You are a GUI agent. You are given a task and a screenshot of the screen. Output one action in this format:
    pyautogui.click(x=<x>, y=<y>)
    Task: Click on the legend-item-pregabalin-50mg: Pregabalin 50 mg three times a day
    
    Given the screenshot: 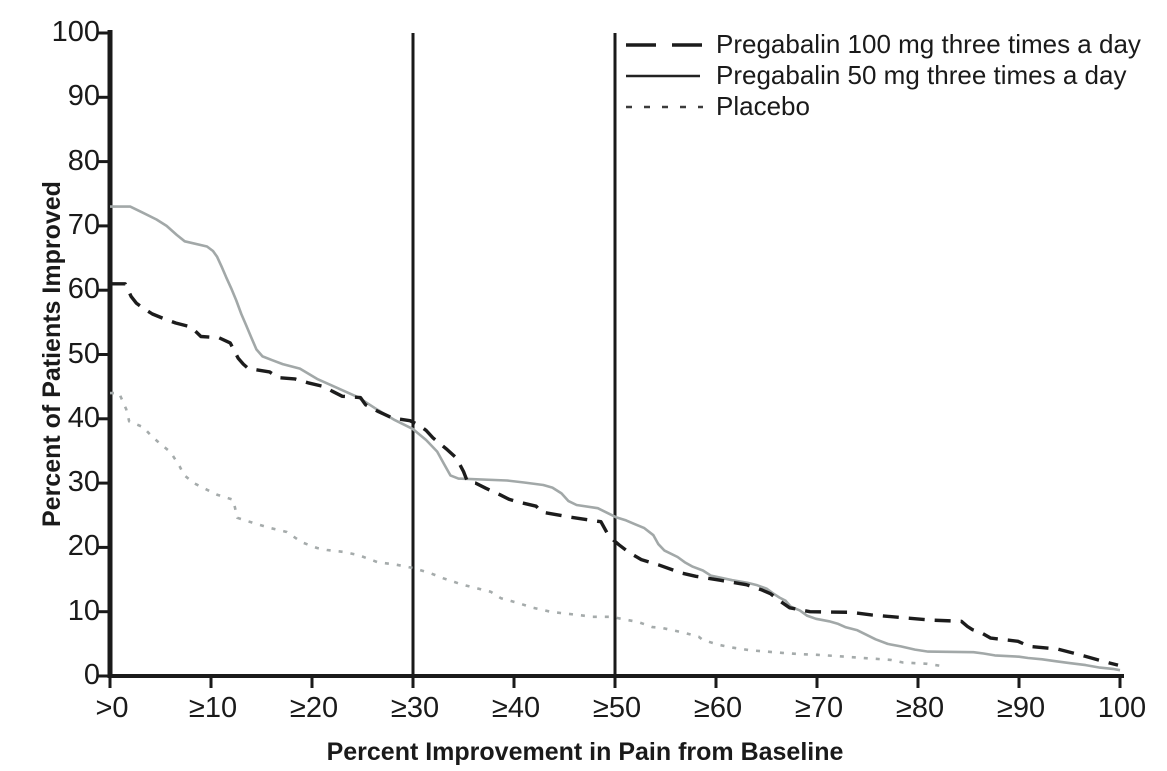 What is the action you would take?
    pyautogui.click(x=883, y=75)
    